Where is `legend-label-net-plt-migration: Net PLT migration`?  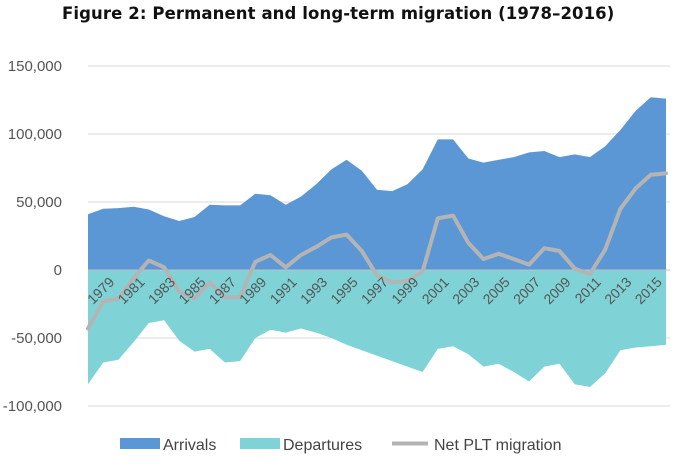 legend-label-net-plt-migration: Net PLT migration is located at coordinates (497, 445).